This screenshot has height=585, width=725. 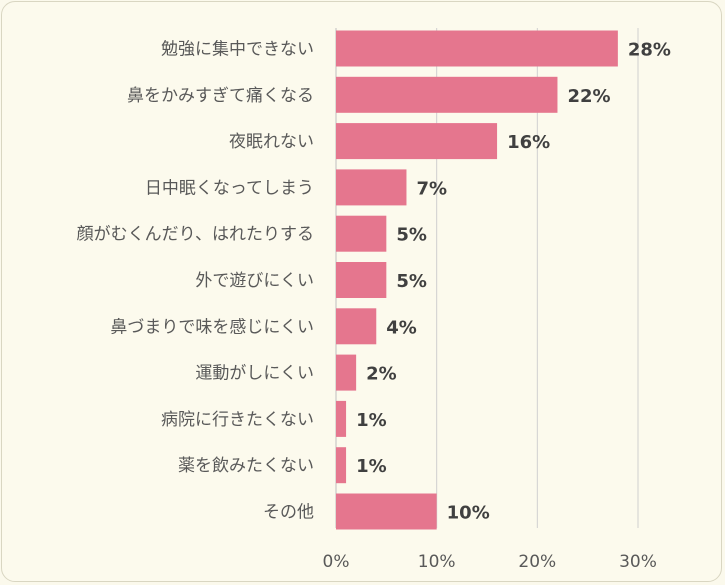 What do you see at coordinates (237, 420) in the screenshot?
I see `category-label: 病院に行きたくない` at bounding box center [237, 420].